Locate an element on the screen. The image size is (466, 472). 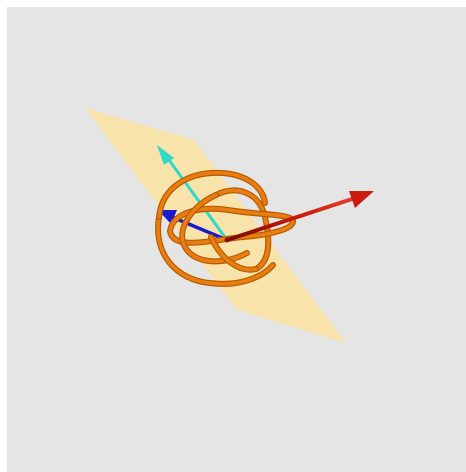
red-vector is located at coordinates (299, 216).